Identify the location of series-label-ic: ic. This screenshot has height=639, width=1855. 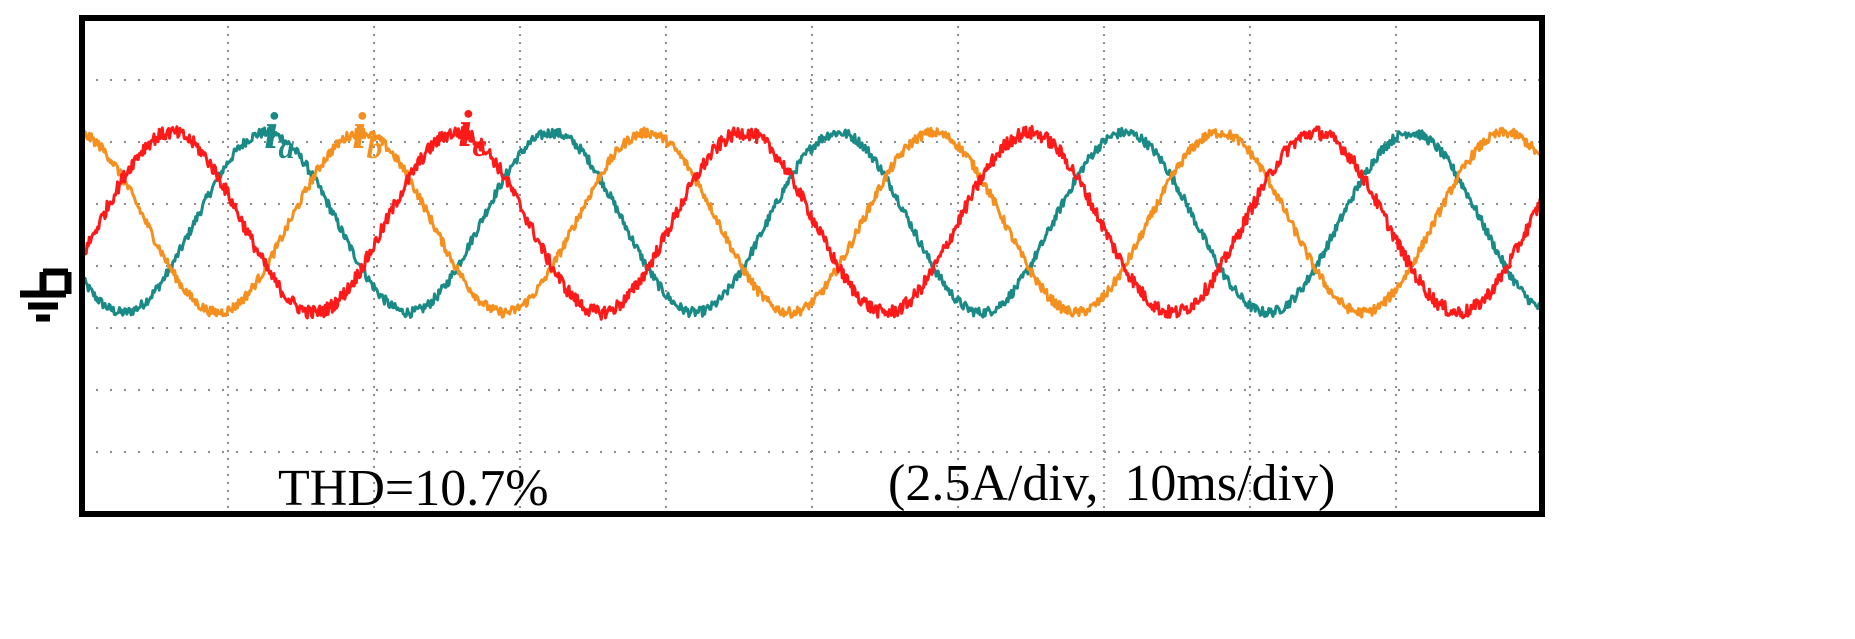
(472, 132).